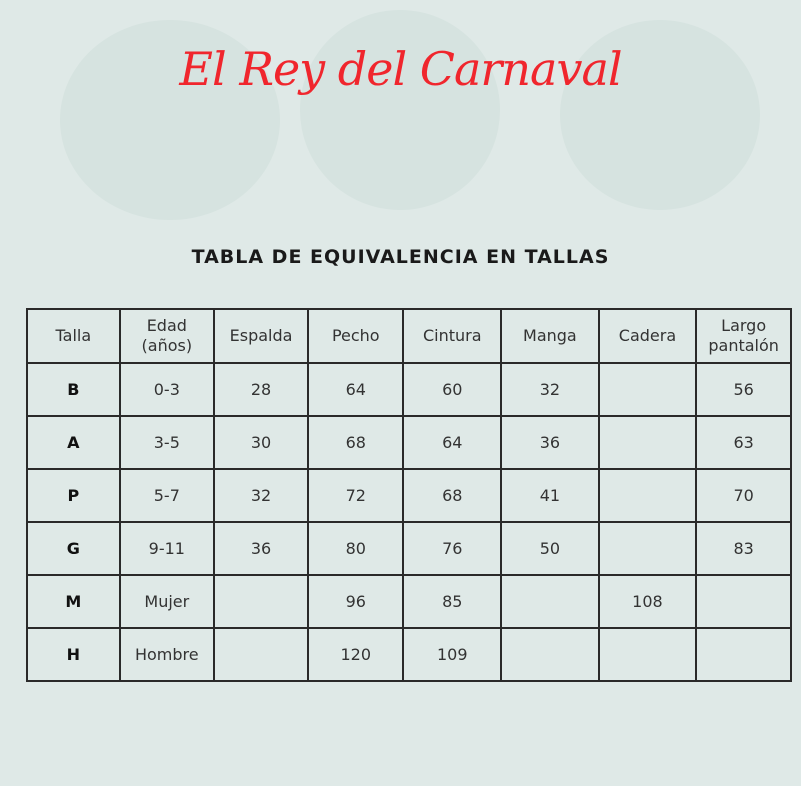  What do you see at coordinates (73, 389) in the screenshot?
I see `size-cell: B` at bounding box center [73, 389].